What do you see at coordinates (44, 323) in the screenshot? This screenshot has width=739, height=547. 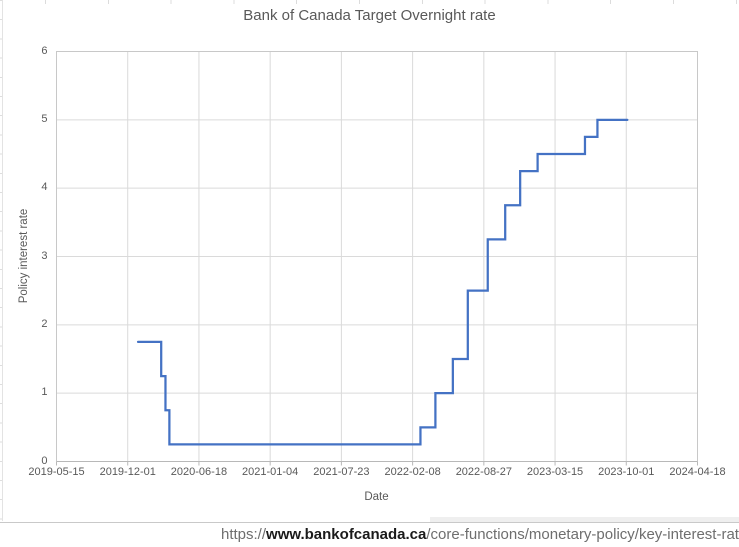 I see `y-tick-label: 2` at bounding box center [44, 323].